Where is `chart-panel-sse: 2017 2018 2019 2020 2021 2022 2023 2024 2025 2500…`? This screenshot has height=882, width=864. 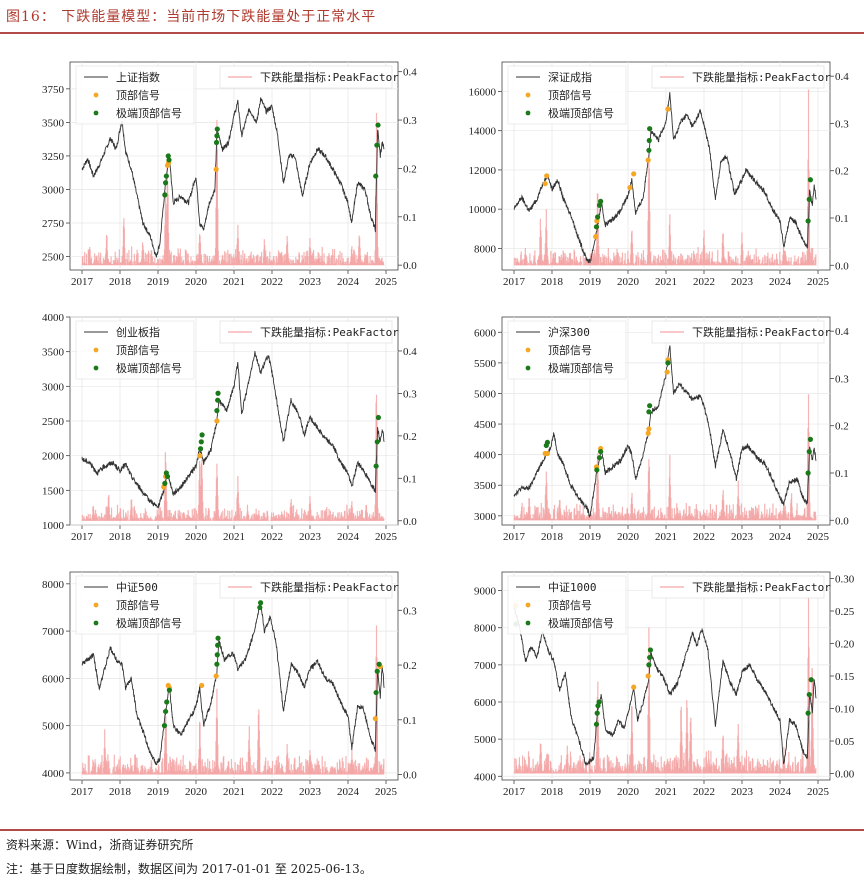
chart-panel-sse: 2017 2018 2019 2020 2021 2022 2023 2024 2025 2500… is located at coordinates (216, 182).